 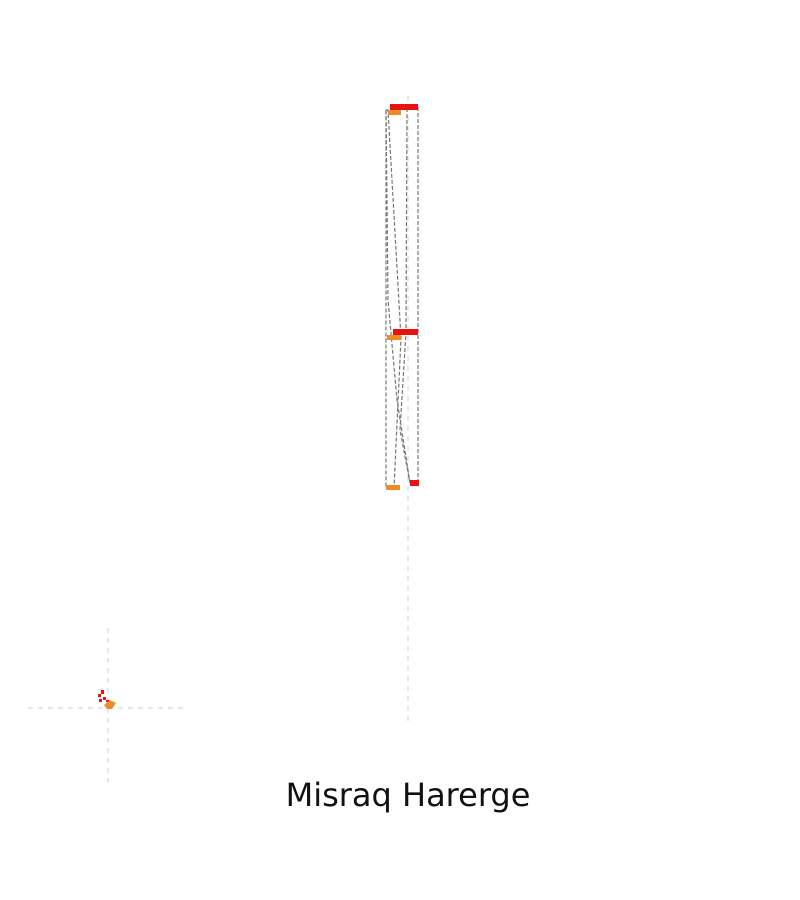 What do you see at coordinates (394, 112) in the screenshot?
I see `top-orange-patch` at bounding box center [394, 112].